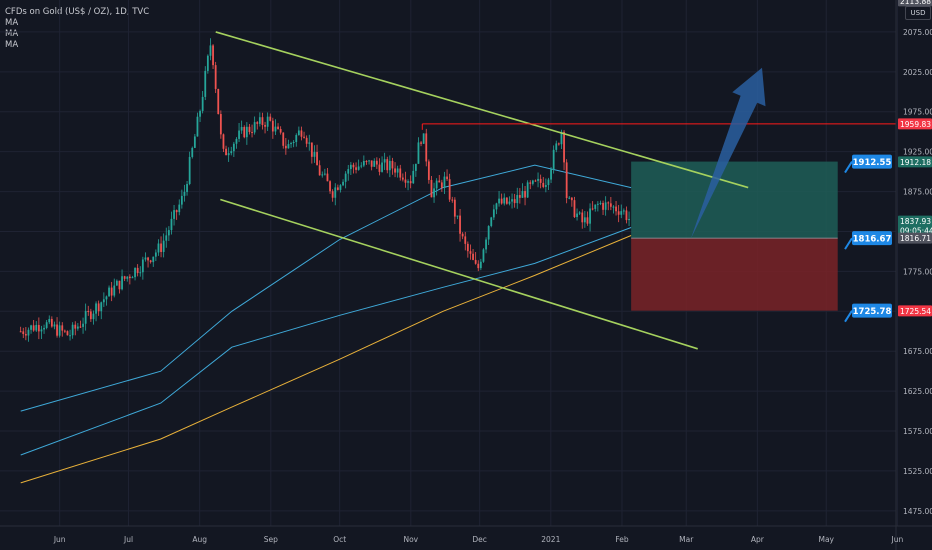 This screenshot has width=932, height=550. What do you see at coordinates (734, 236) in the screenshot?
I see `trade-zones` at bounding box center [734, 236].